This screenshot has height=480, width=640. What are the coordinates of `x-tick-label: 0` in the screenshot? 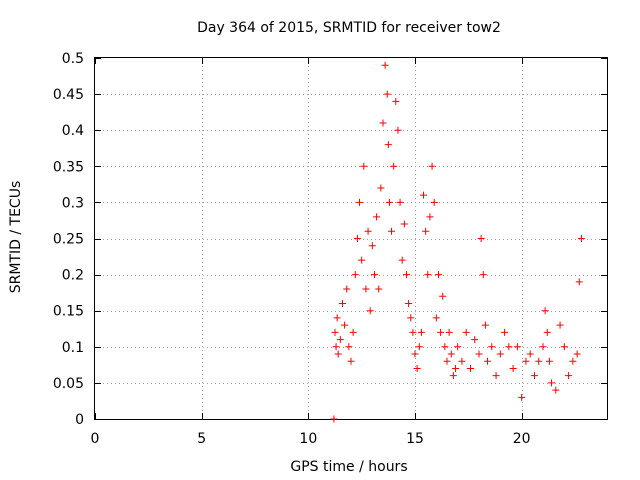 It's located at (95, 439).